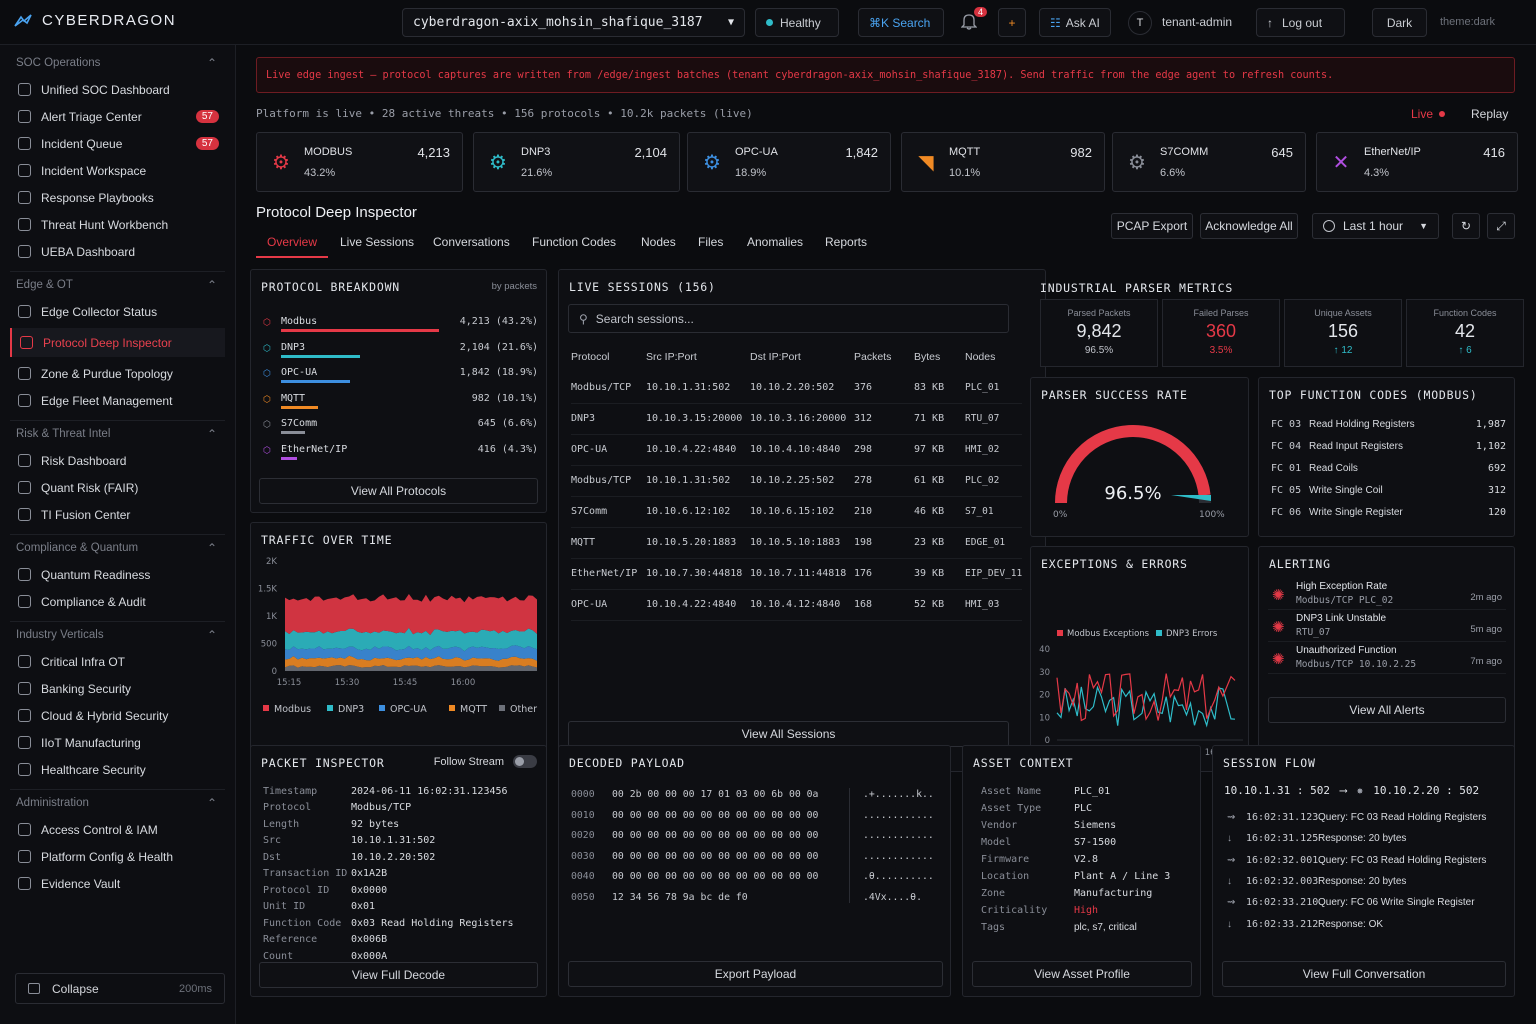  What do you see at coordinates (398, 491) in the screenshot?
I see `view-all-protocols-button: View All Protocols` at bounding box center [398, 491].